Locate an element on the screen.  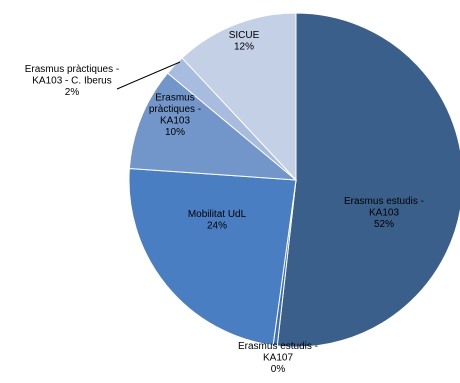
slice-label-sicue: SICUE 12% is located at coordinates (244, 41).